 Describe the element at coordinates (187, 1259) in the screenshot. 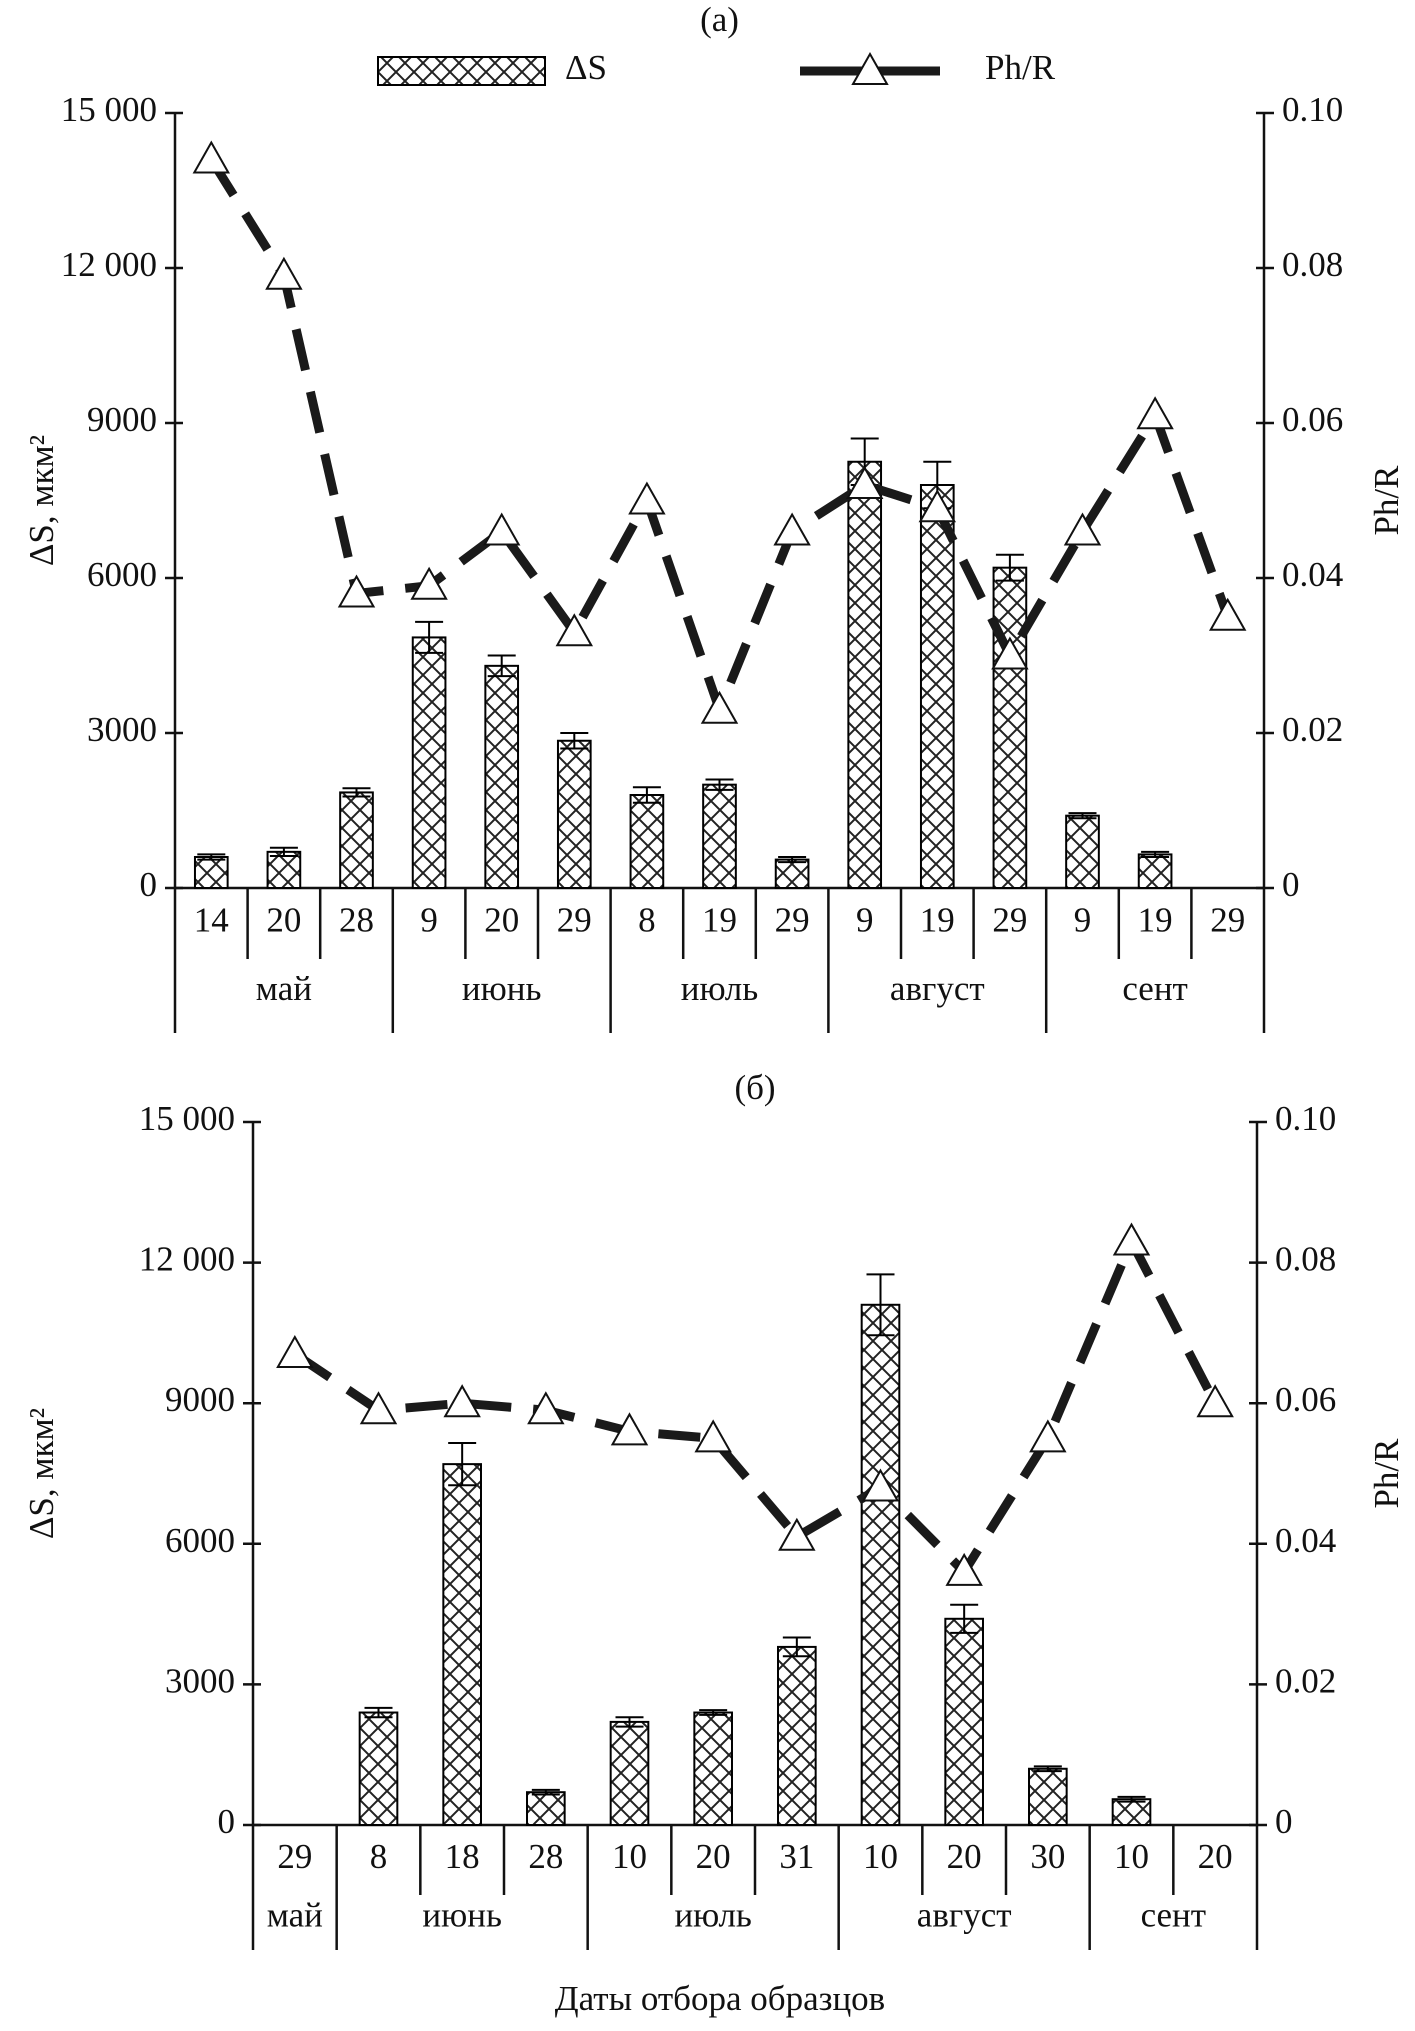

I see `y-tick-label: 12 000` at that location.